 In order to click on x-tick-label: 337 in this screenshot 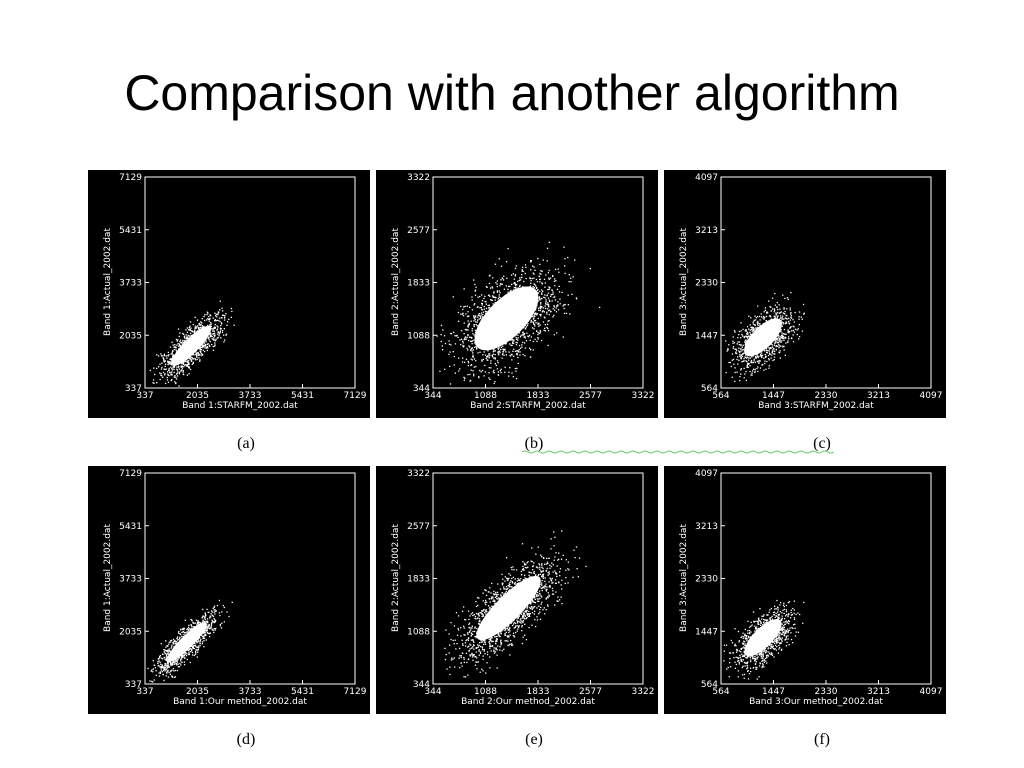, I will do `click(144, 396)`.